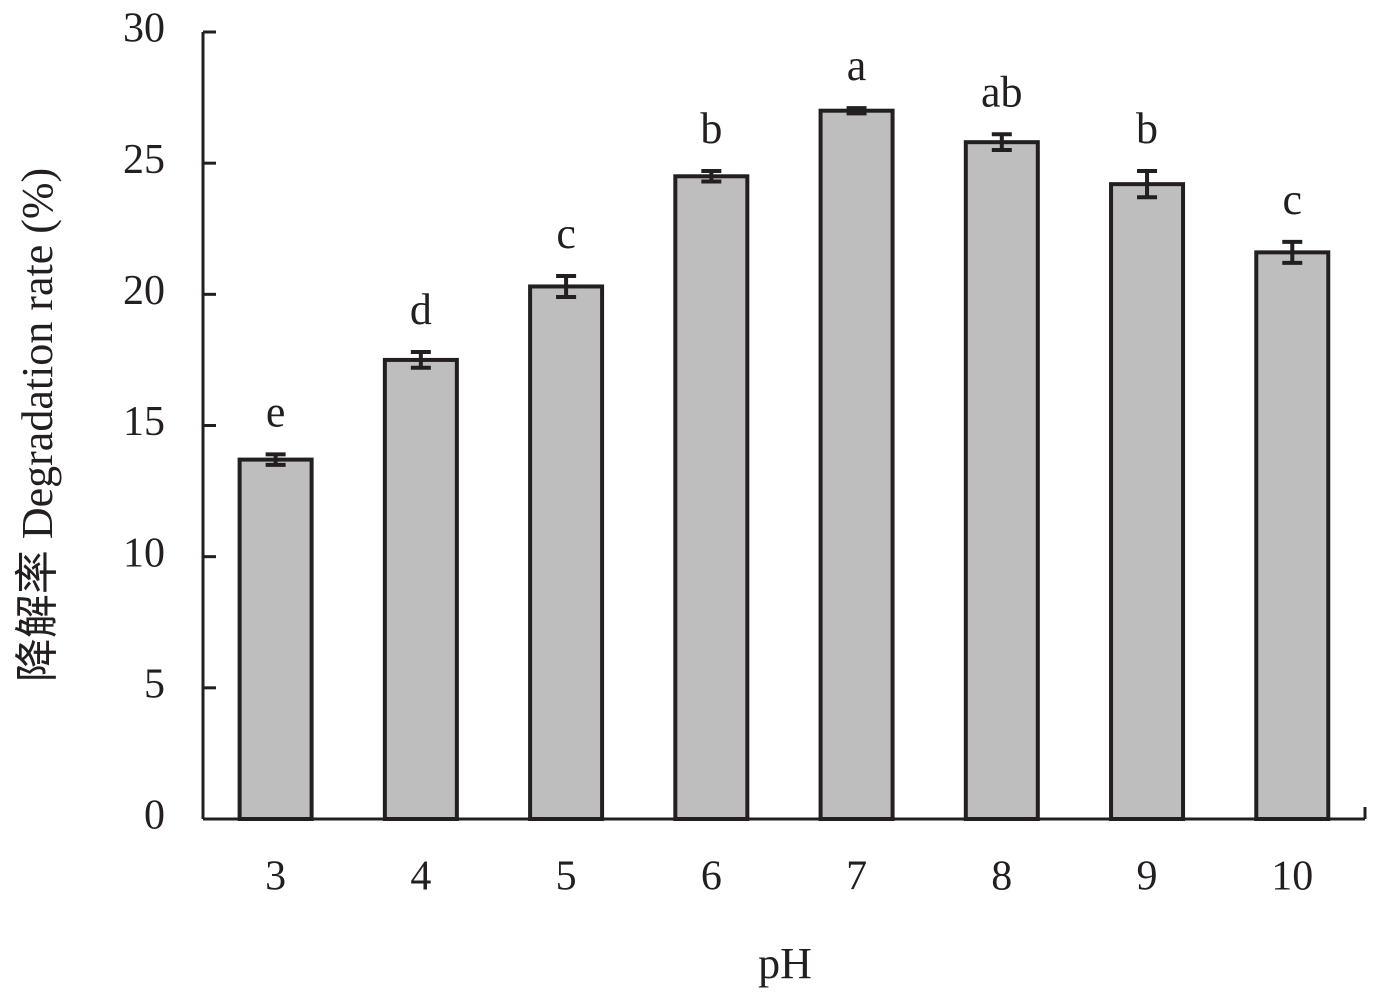  Describe the element at coordinates (857, 65) in the screenshot. I see `significance-label: a` at that location.